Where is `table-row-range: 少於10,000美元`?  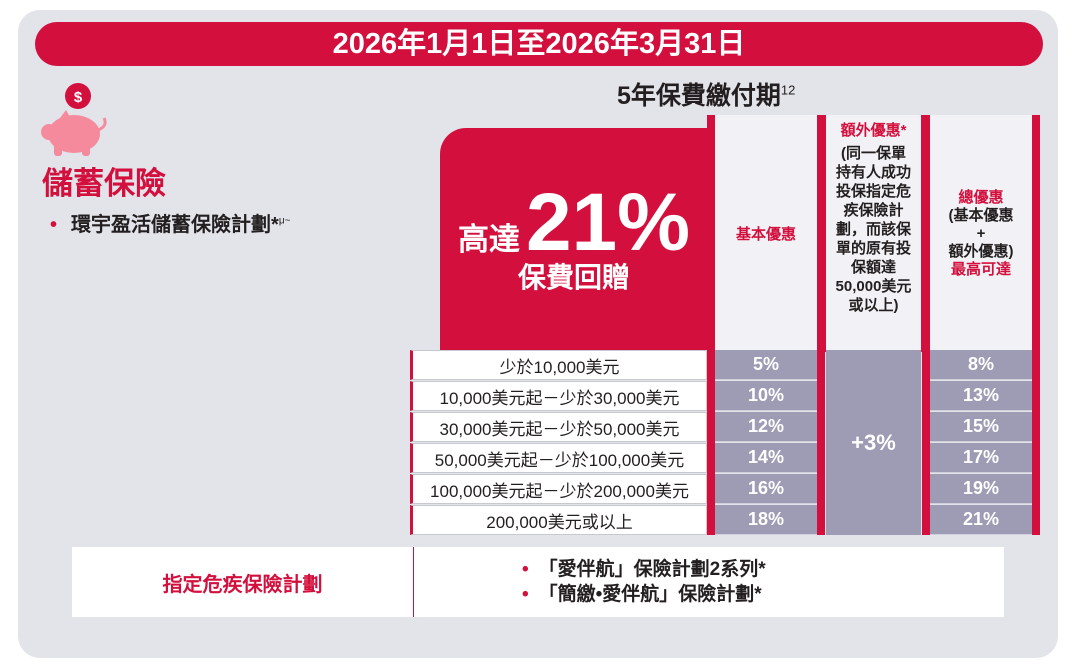 table-row-range: 少於10,000美元 is located at coordinates (558, 365).